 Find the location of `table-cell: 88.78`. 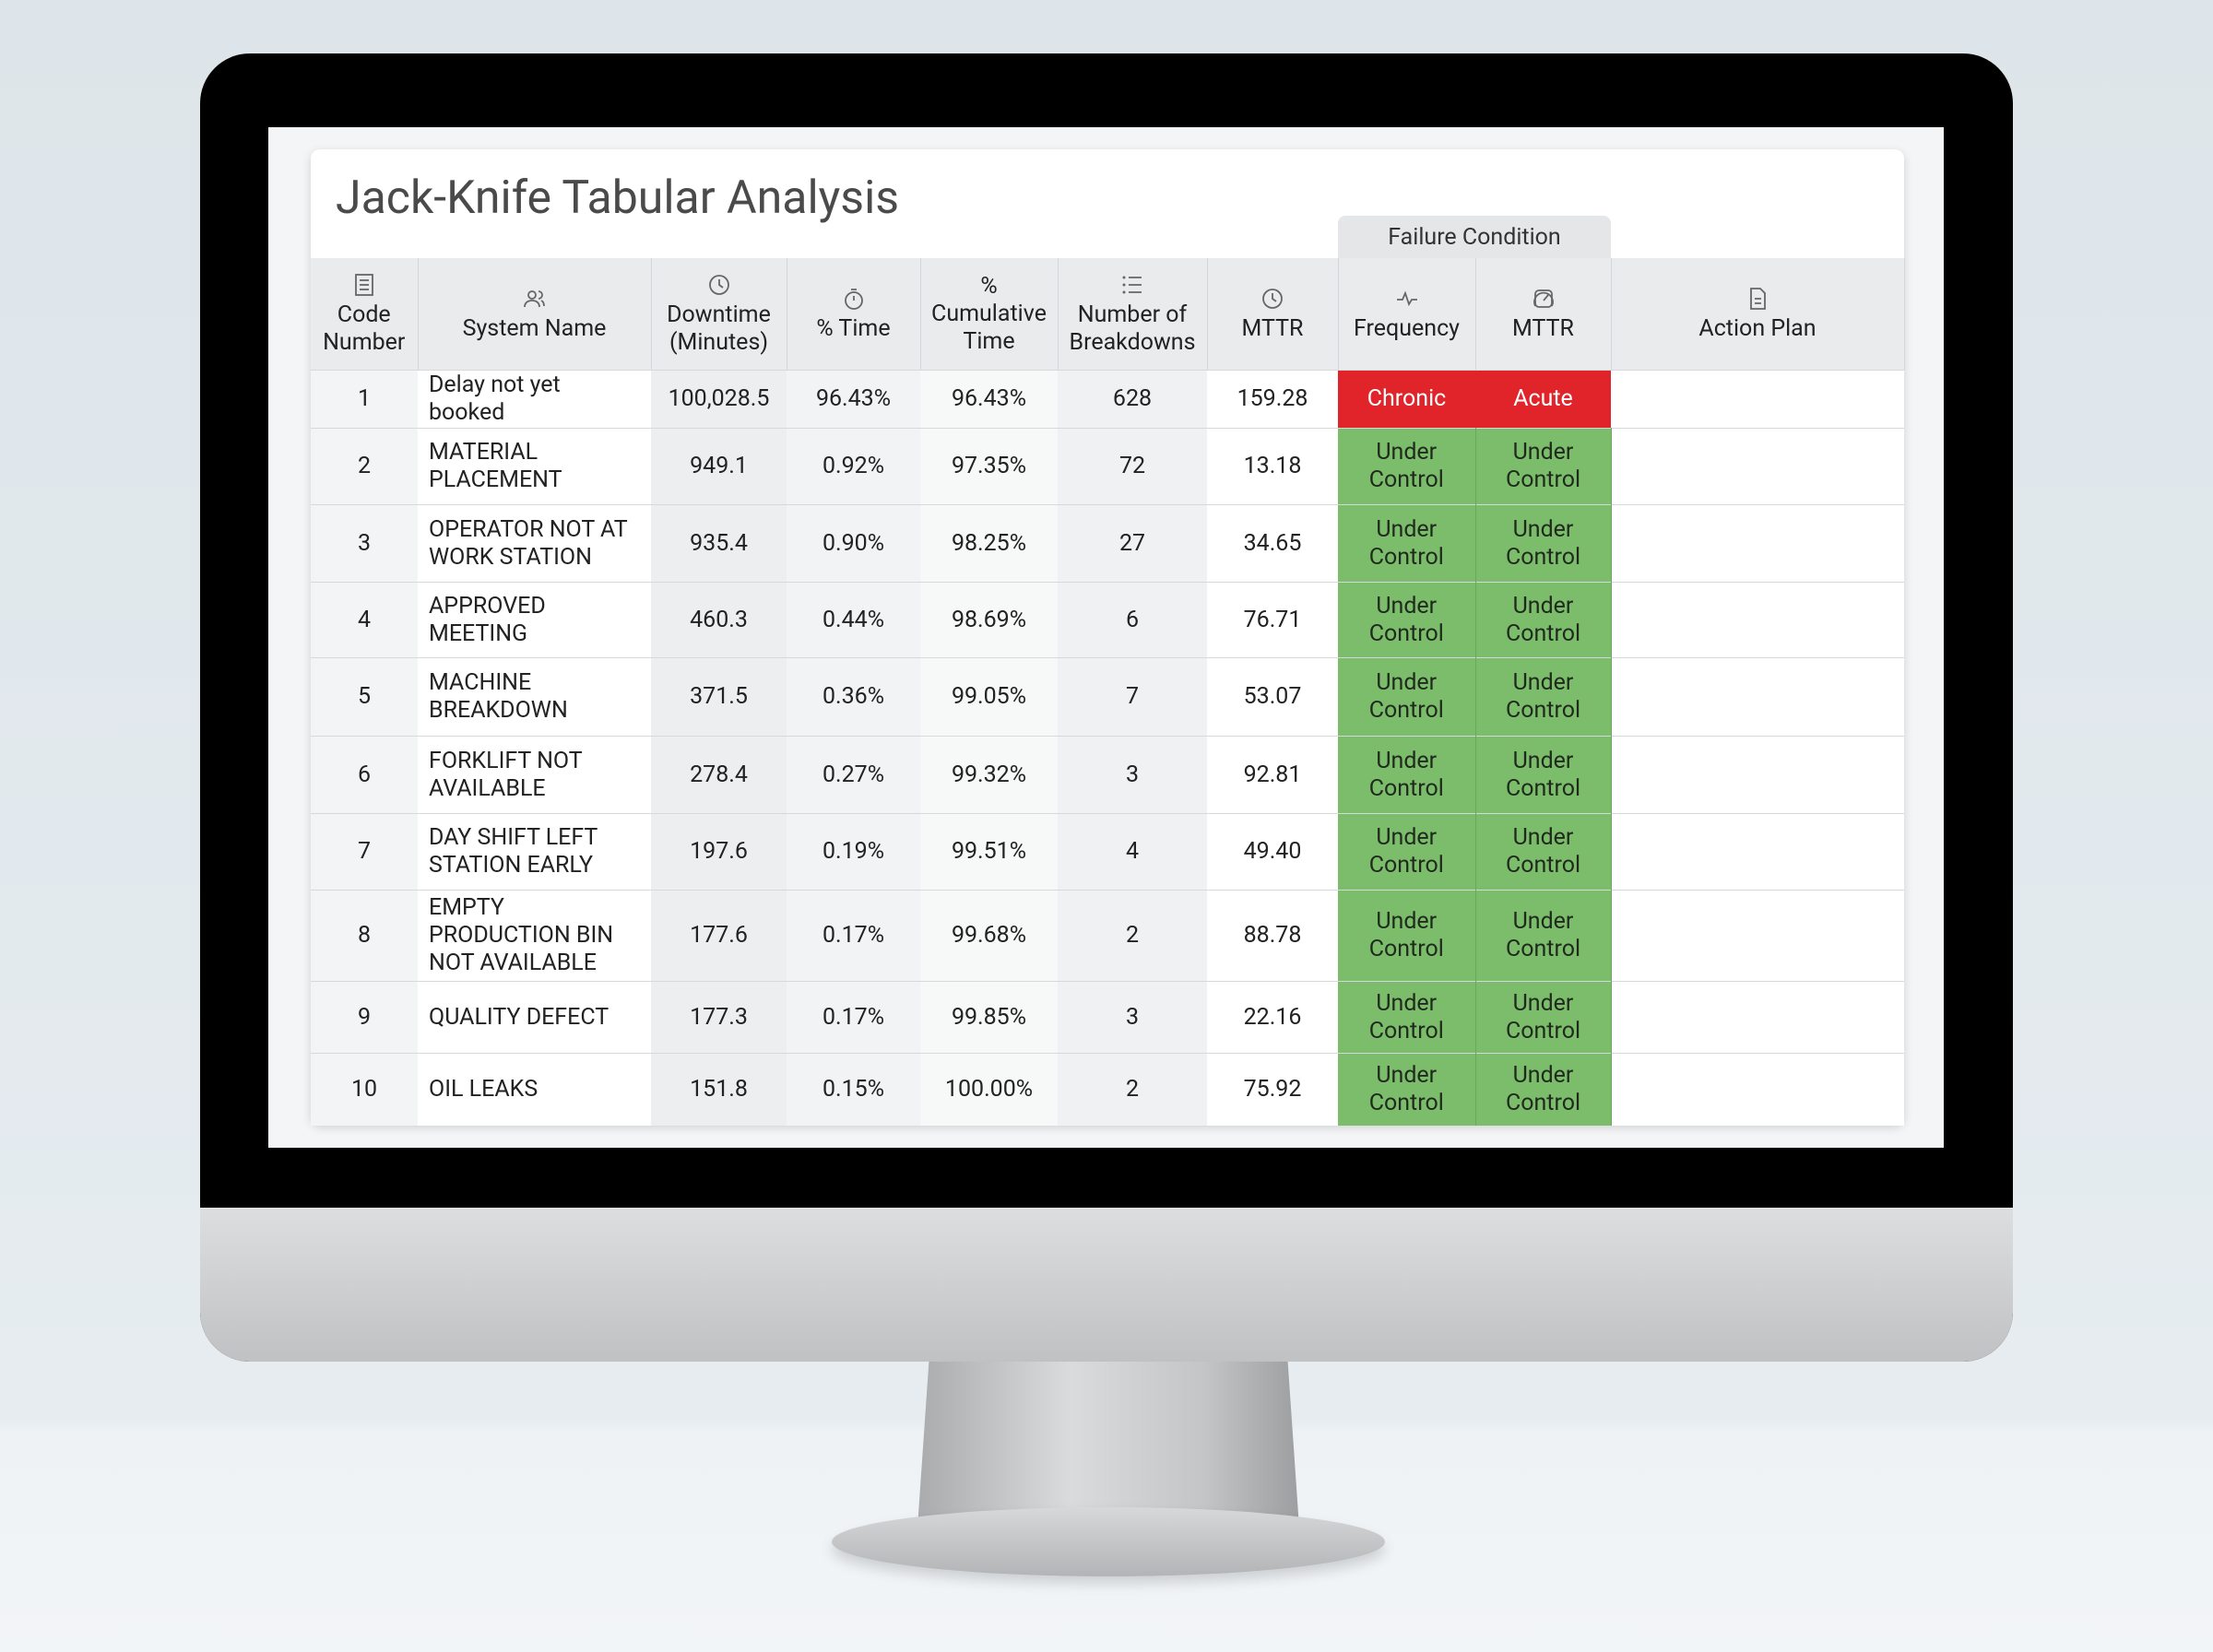

table-cell: 88.78 is located at coordinates (1272, 936).